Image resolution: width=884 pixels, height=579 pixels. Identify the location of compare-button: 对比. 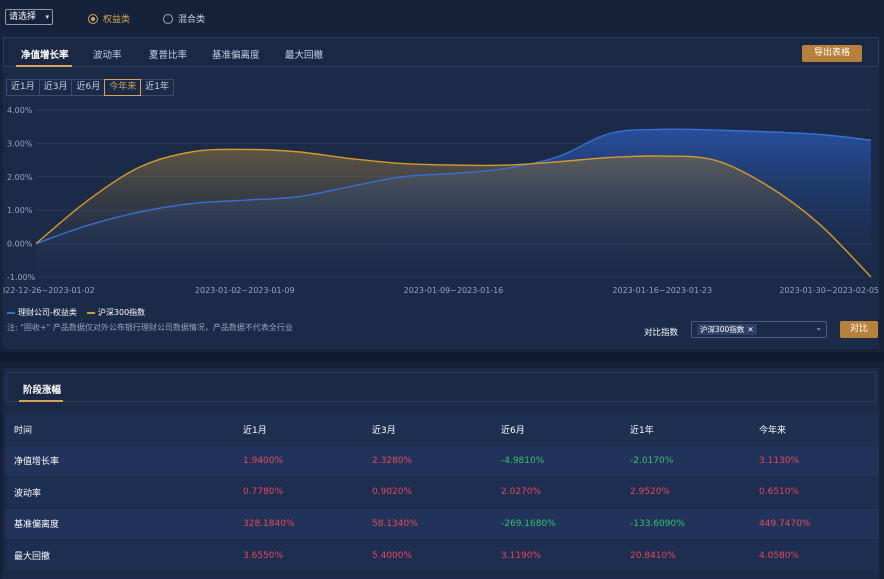
(859, 329).